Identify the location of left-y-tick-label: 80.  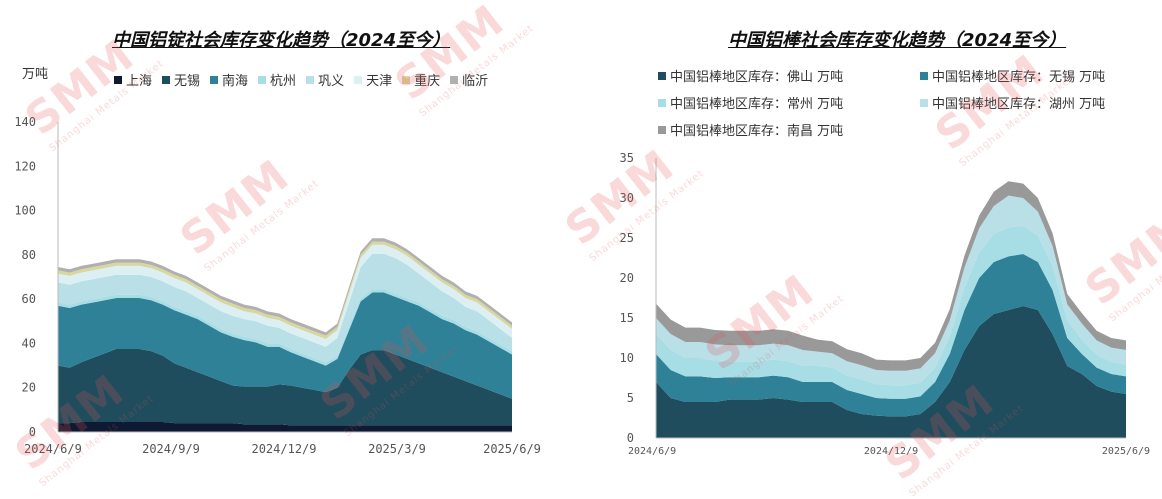
(29, 255).